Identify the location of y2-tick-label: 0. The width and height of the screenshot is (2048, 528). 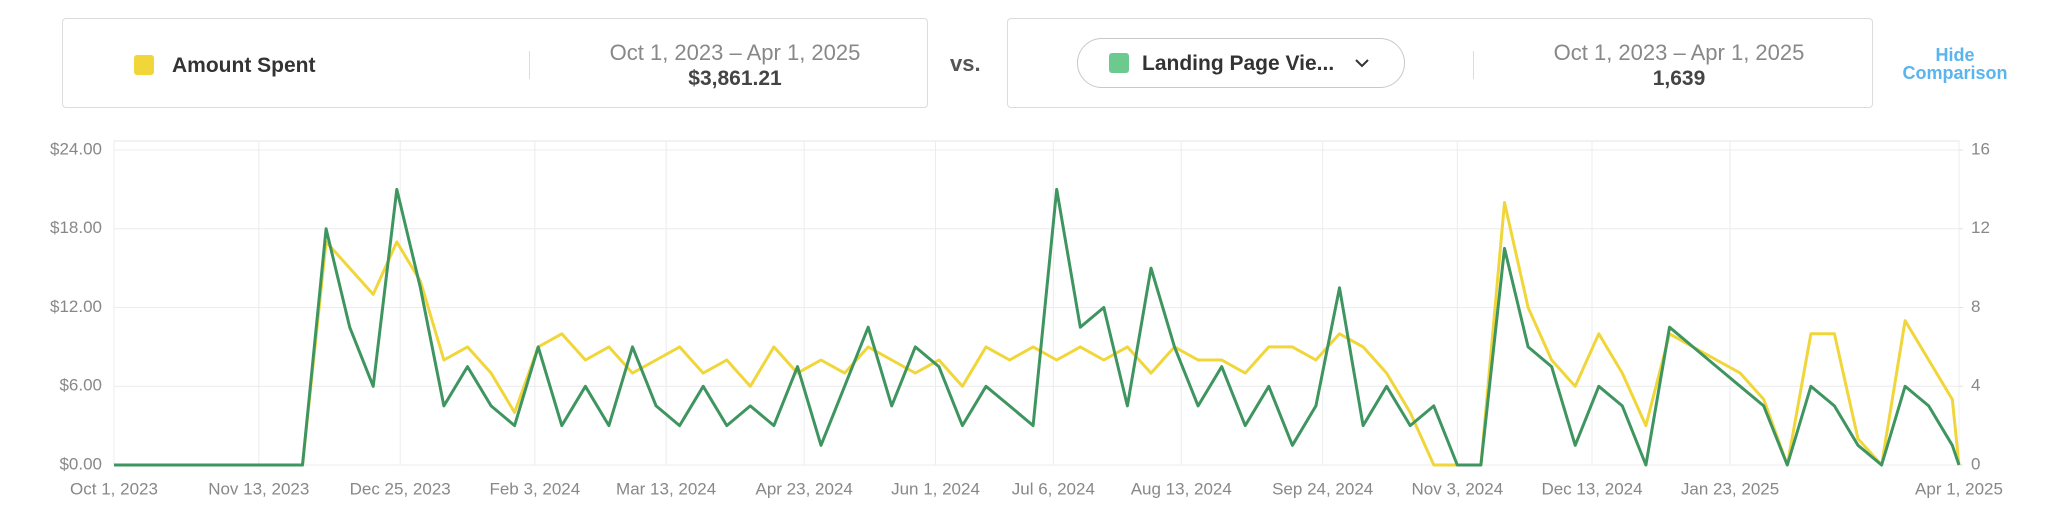
(1975, 463).